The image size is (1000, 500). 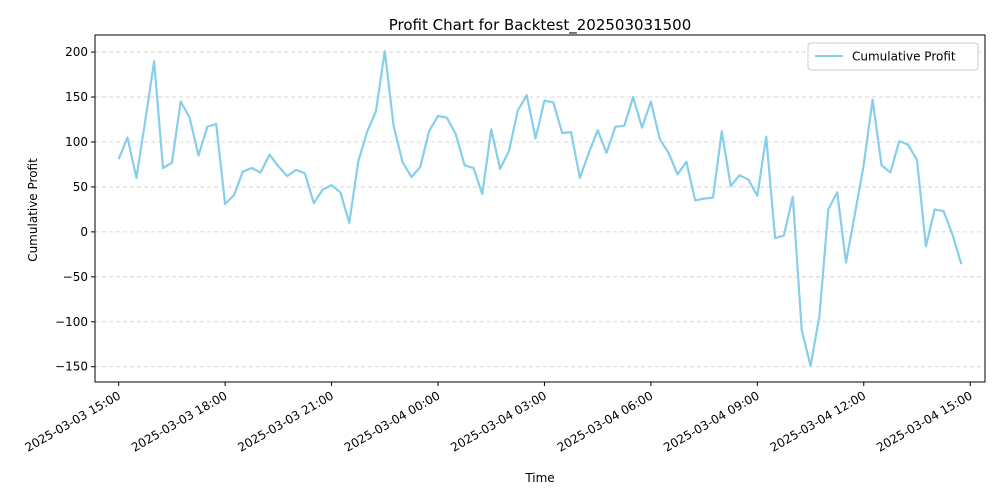 I want to click on x-axis-label: Time, so click(x=539, y=478).